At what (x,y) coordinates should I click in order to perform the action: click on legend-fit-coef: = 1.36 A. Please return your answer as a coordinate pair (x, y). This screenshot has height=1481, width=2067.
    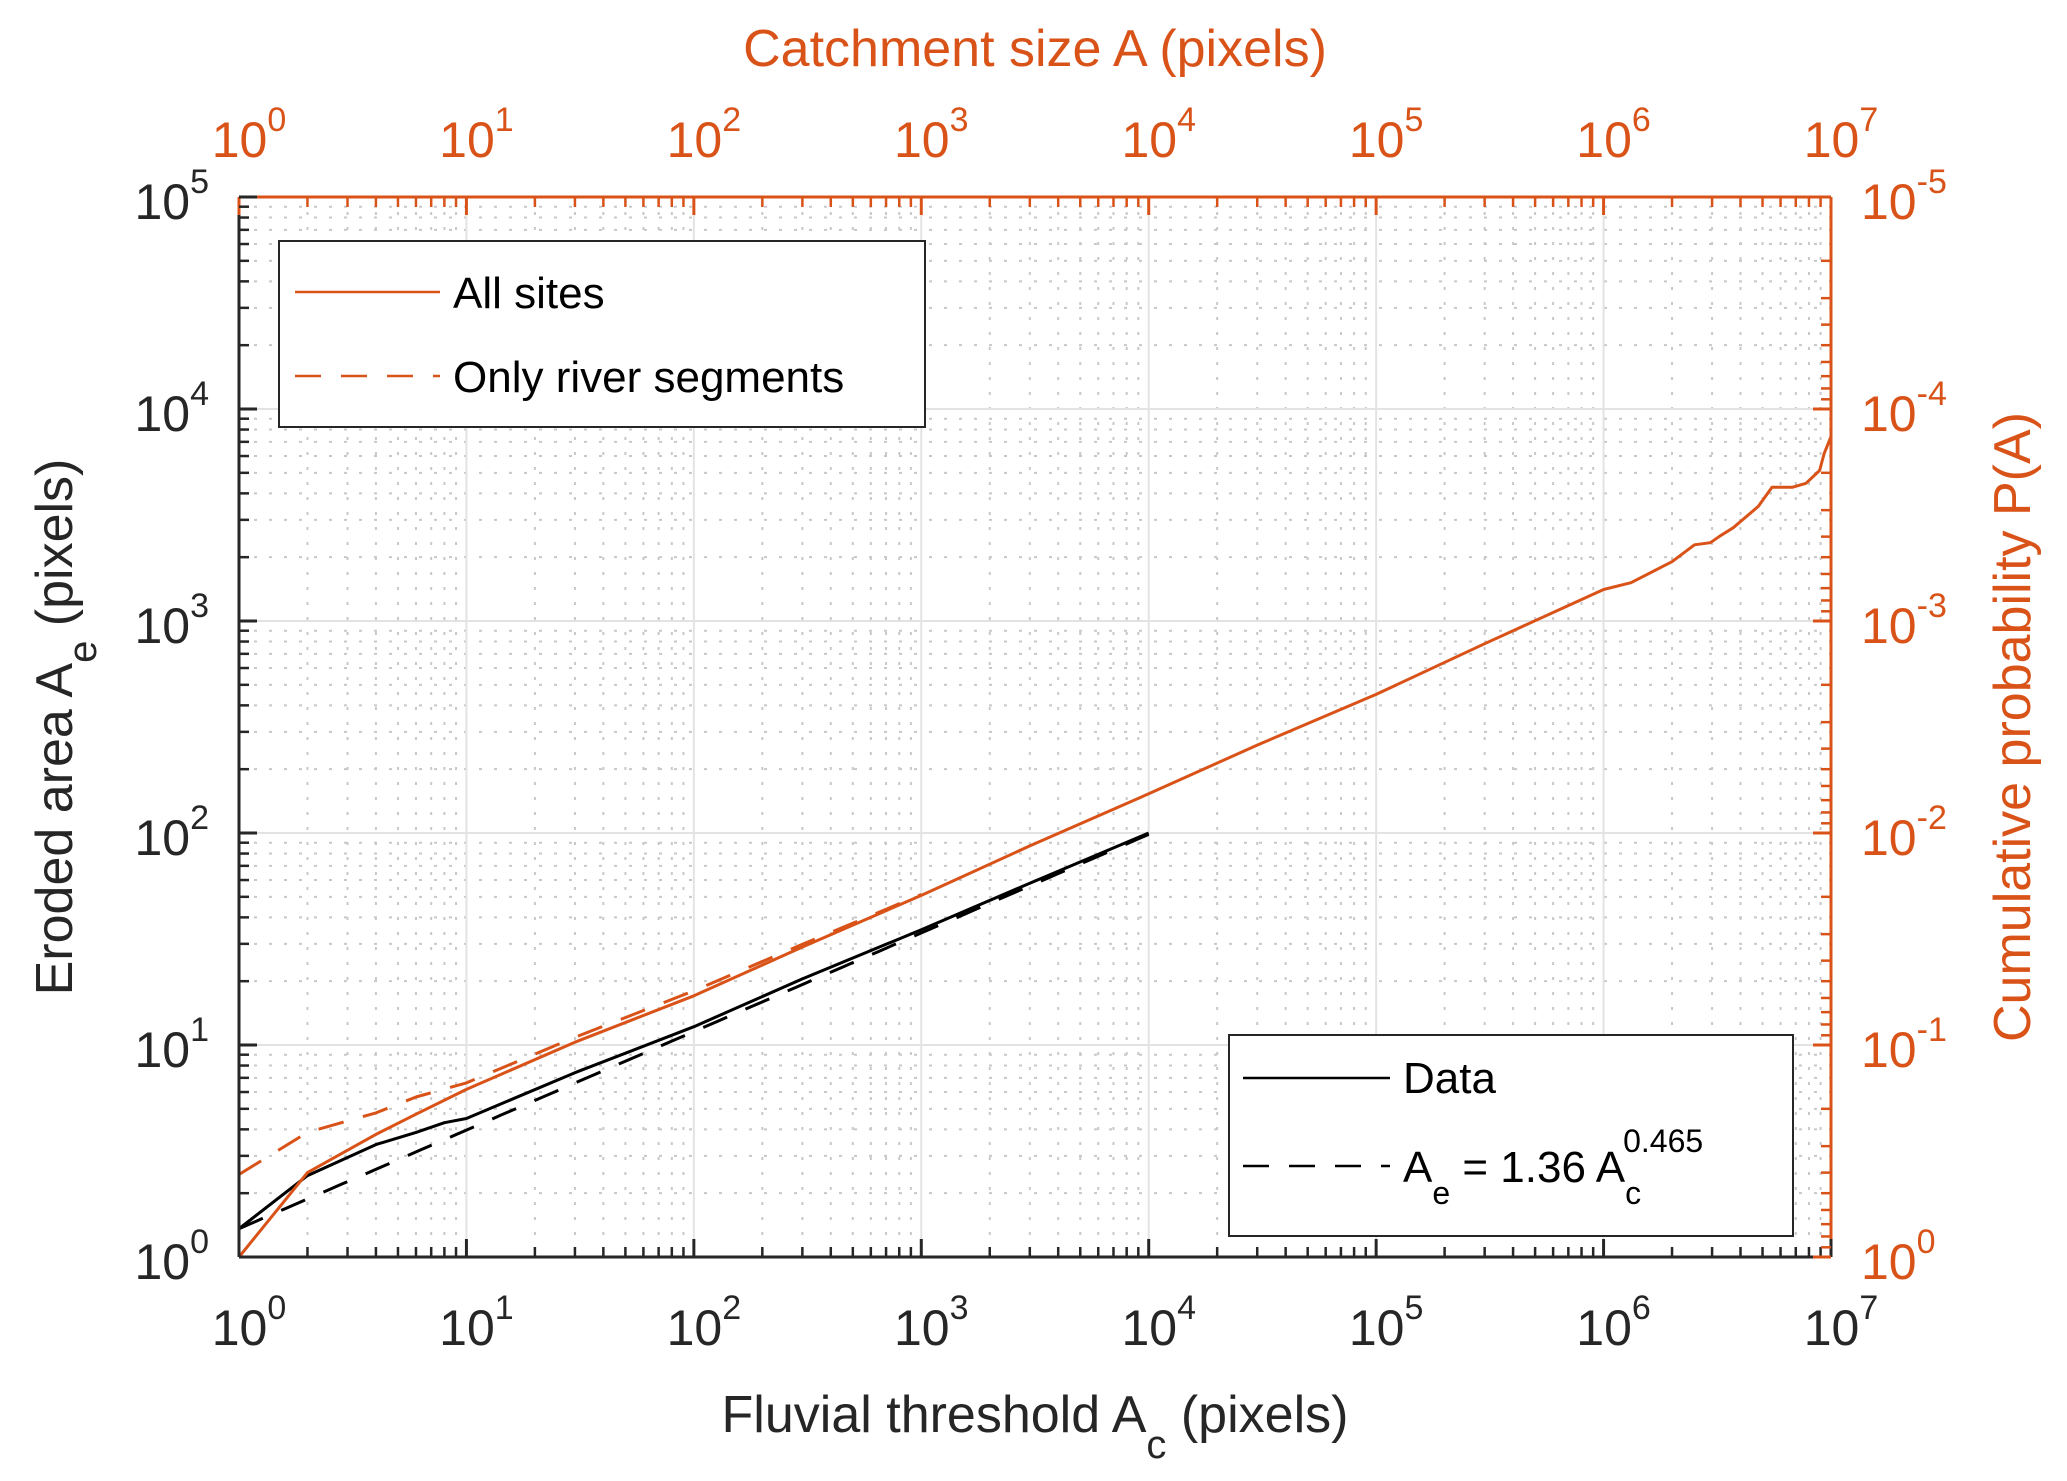
    Looking at the image, I should click on (1538, 1167).